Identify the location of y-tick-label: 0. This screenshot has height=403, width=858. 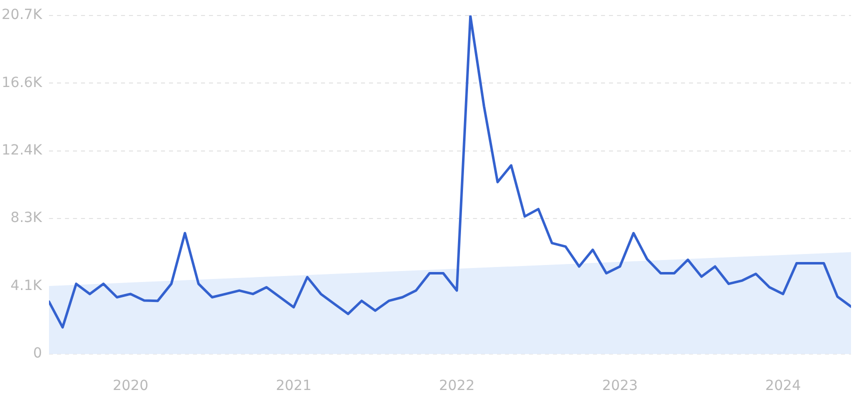
(37, 354).